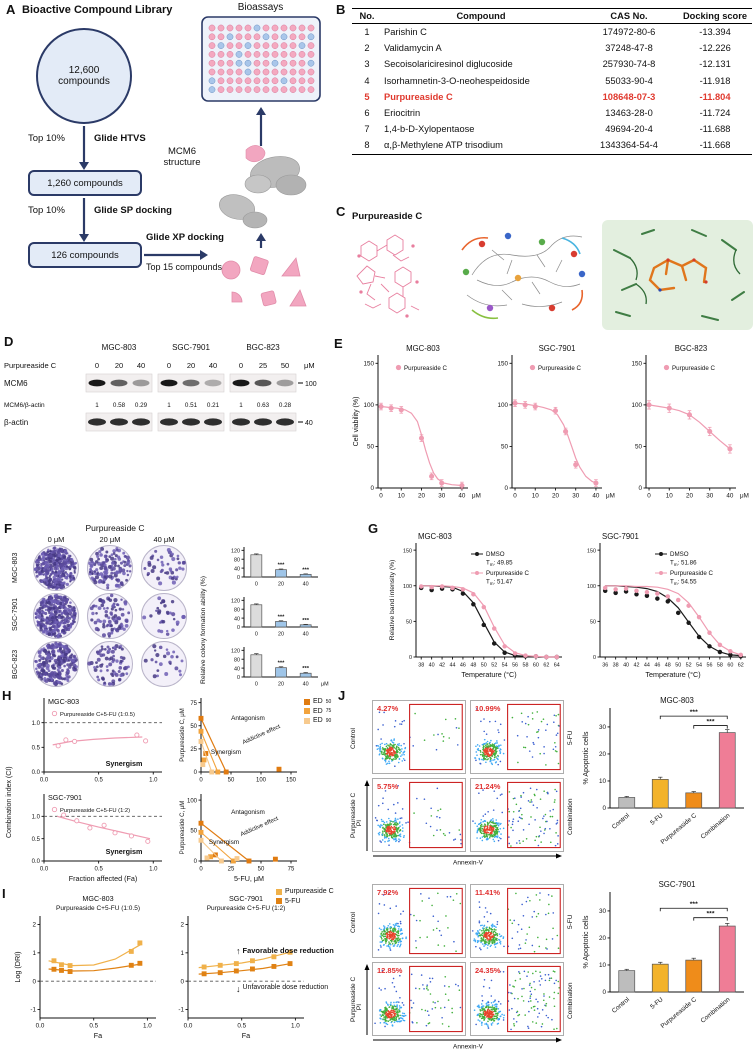 This screenshot has height=1056, width=755. What do you see at coordinates (262, 187) in the screenshot?
I see `mcm6-structure-image` at bounding box center [262, 187].